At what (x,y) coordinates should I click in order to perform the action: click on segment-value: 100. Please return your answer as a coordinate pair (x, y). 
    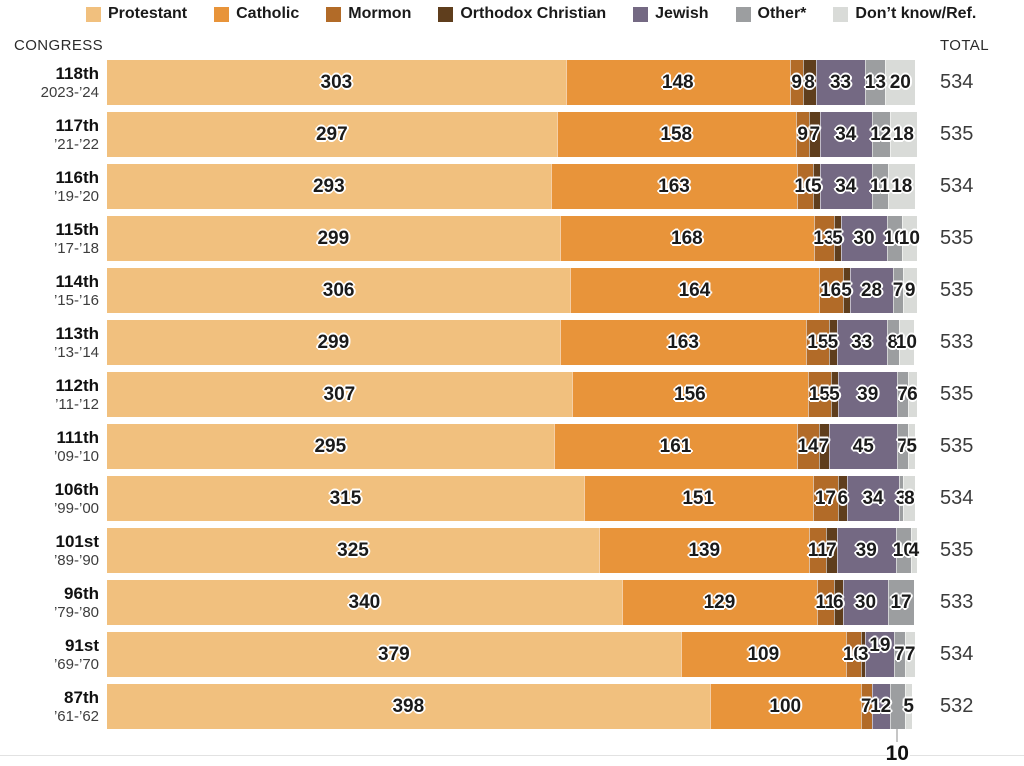
    Looking at the image, I should click on (785, 706).